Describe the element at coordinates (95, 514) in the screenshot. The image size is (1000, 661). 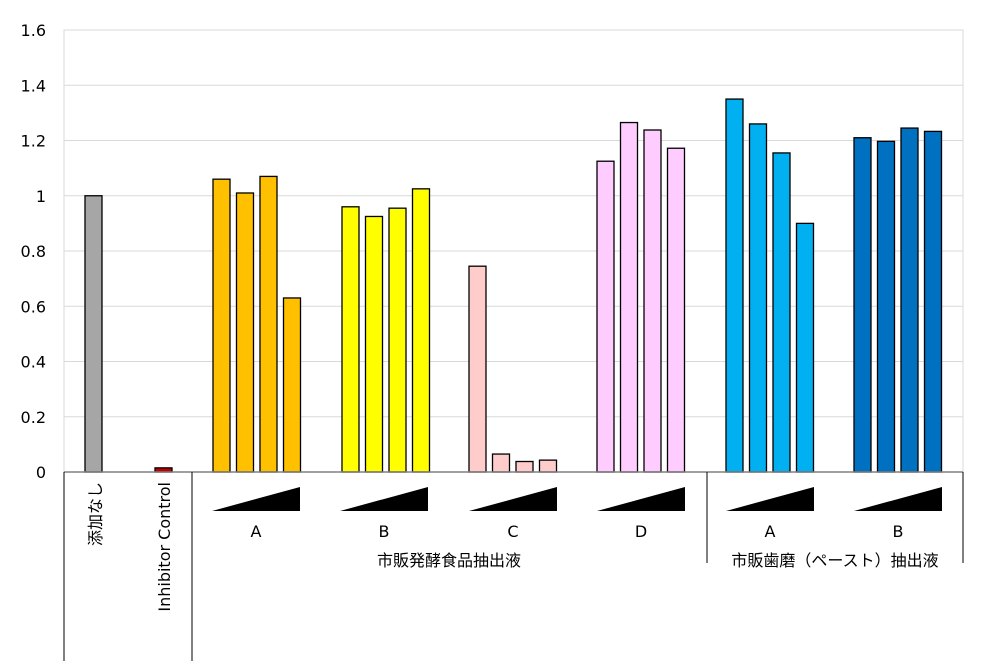
I see `x-label-no-additive: 添加なし` at that location.